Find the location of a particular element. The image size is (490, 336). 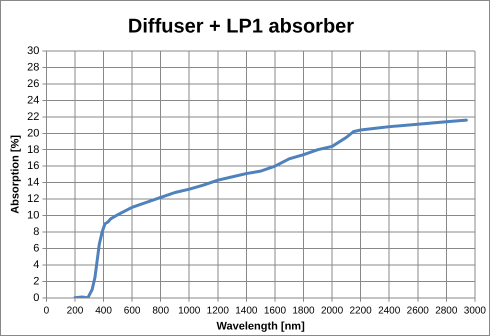

x-tick-label: 2600 is located at coordinates (418, 311).